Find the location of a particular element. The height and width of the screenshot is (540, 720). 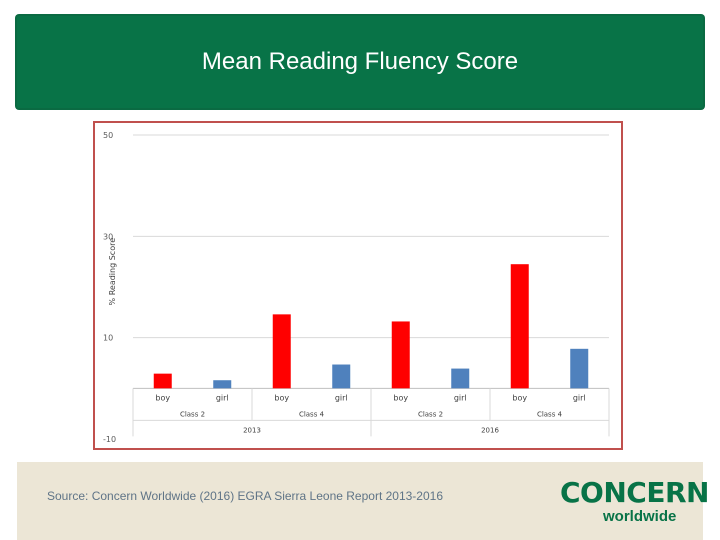

y-tick-label: 30 is located at coordinates (108, 236).